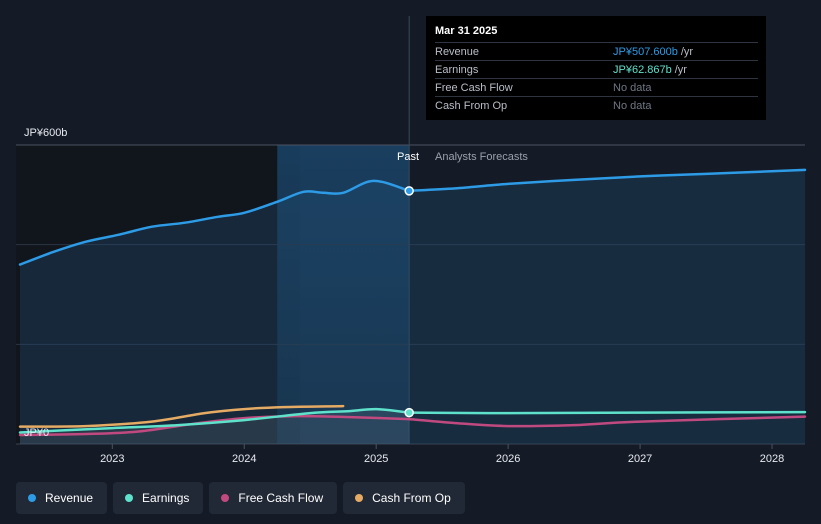  What do you see at coordinates (596, 87) in the screenshot?
I see `tooltip-row-free-cash-flow: Free Cash Flow No data` at bounding box center [596, 87].